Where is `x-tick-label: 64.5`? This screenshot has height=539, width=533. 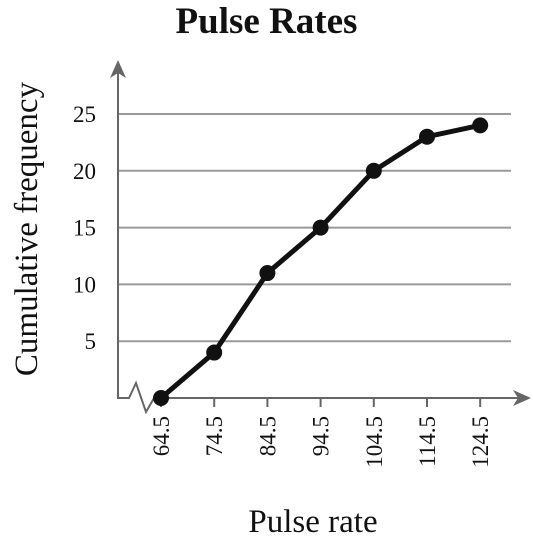
x-tick-label: 64.5 is located at coordinates (161, 436).